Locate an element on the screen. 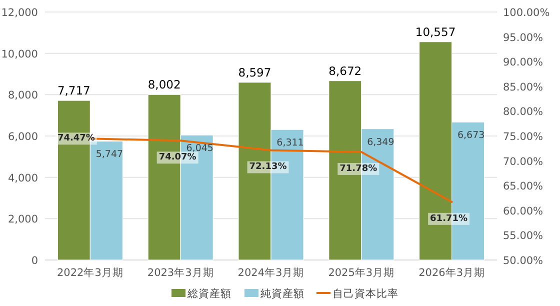  y-tick-label: 0 is located at coordinates (34, 261).